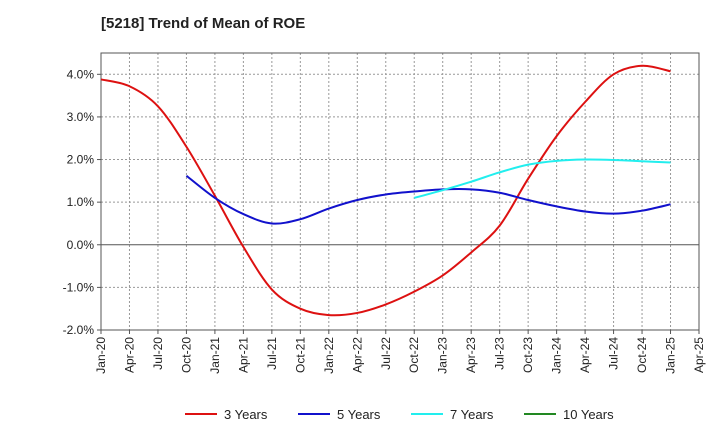  I want to click on x-tick-label: Jul-23, so click(500, 353).